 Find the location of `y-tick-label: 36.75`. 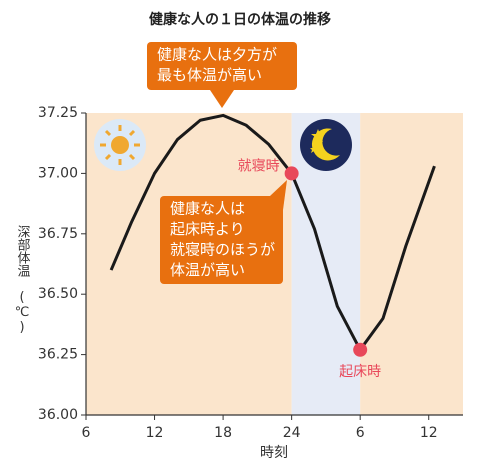

y-tick-label: 36.75 is located at coordinates (58, 234).